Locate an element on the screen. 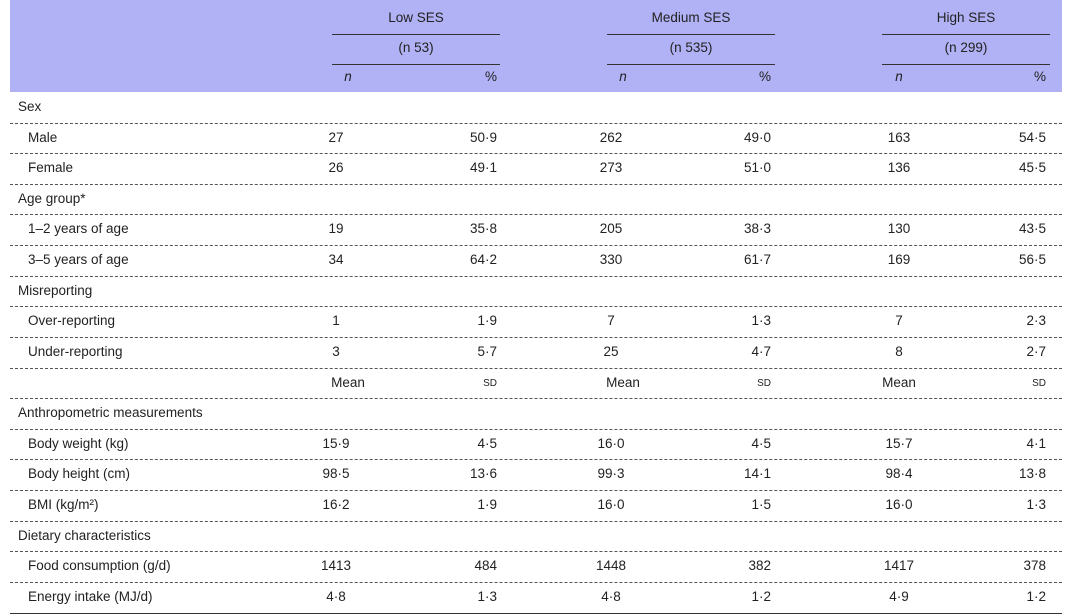 The image size is (1070, 614). cell-value: 99·3 is located at coordinates (611, 474).